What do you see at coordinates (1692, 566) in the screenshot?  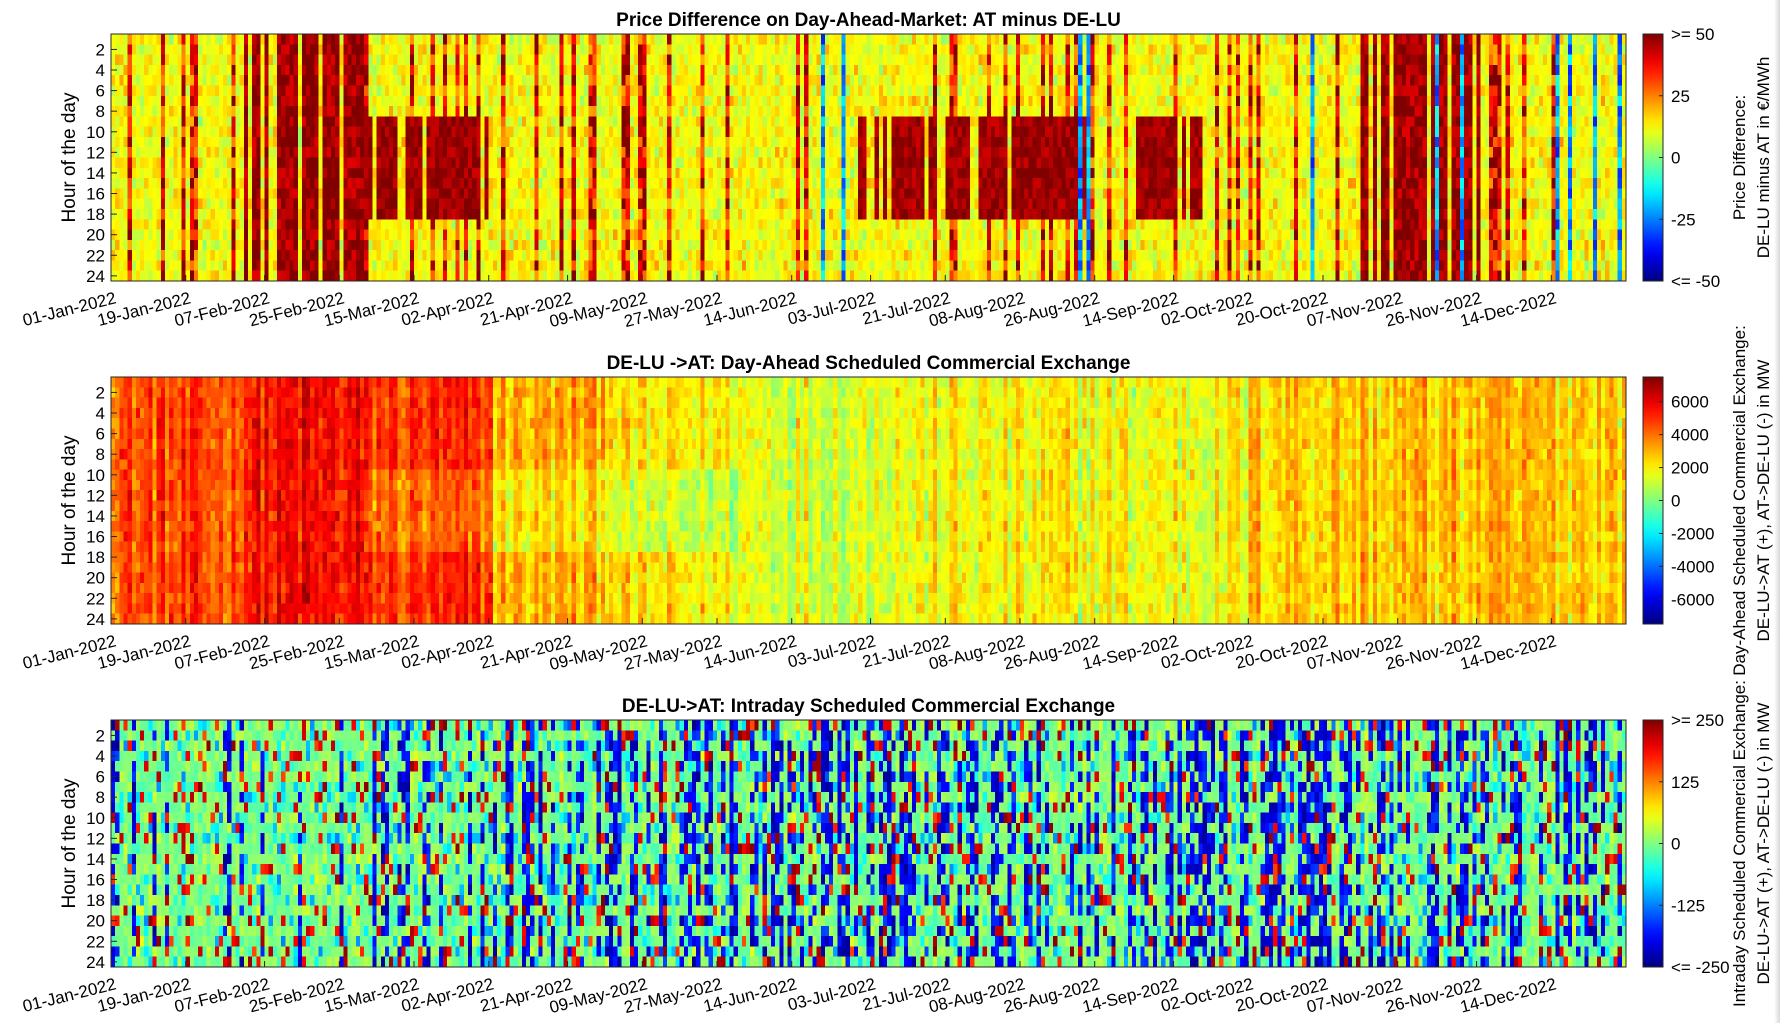 I see `colorbar-tick-label: -4000` at bounding box center [1692, 566].